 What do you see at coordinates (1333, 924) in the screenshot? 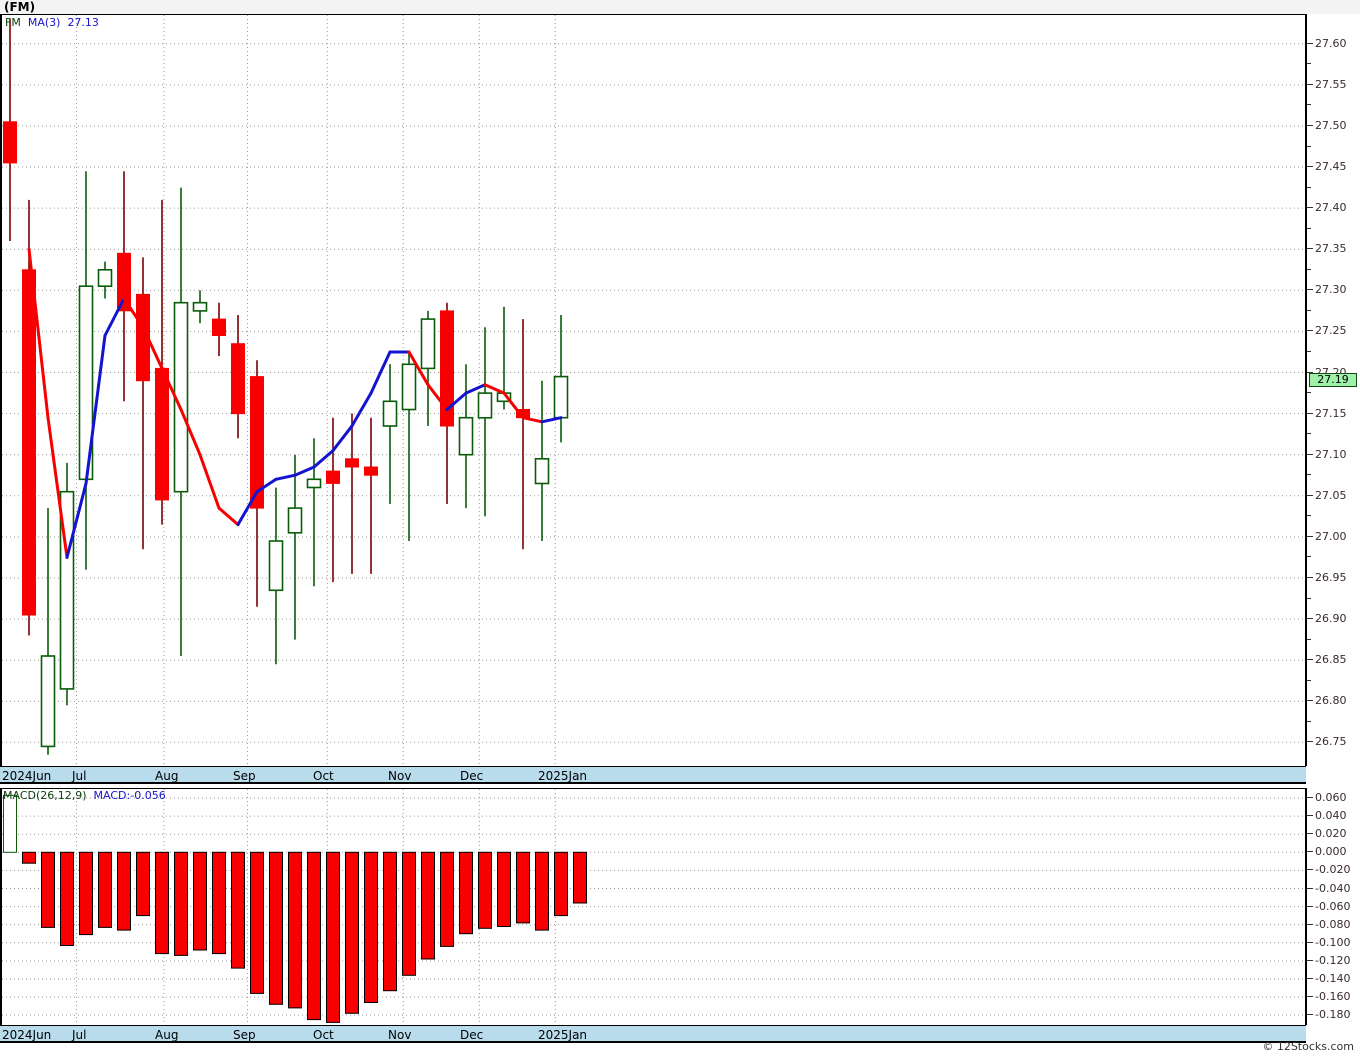
I see `macd-tick-label: -0.080` at bounding box center [1333, 924].